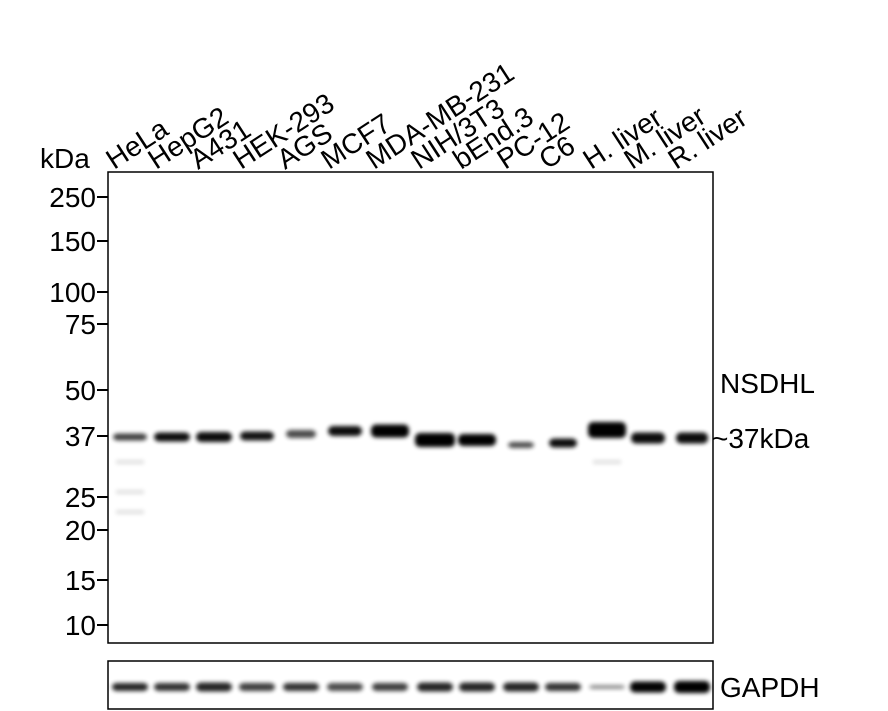 The image size is (888, 711). What do you see at coordinates (65, 158) in the screenshot?
I see `size-unit: kDa` at bounding box center [65, 158].